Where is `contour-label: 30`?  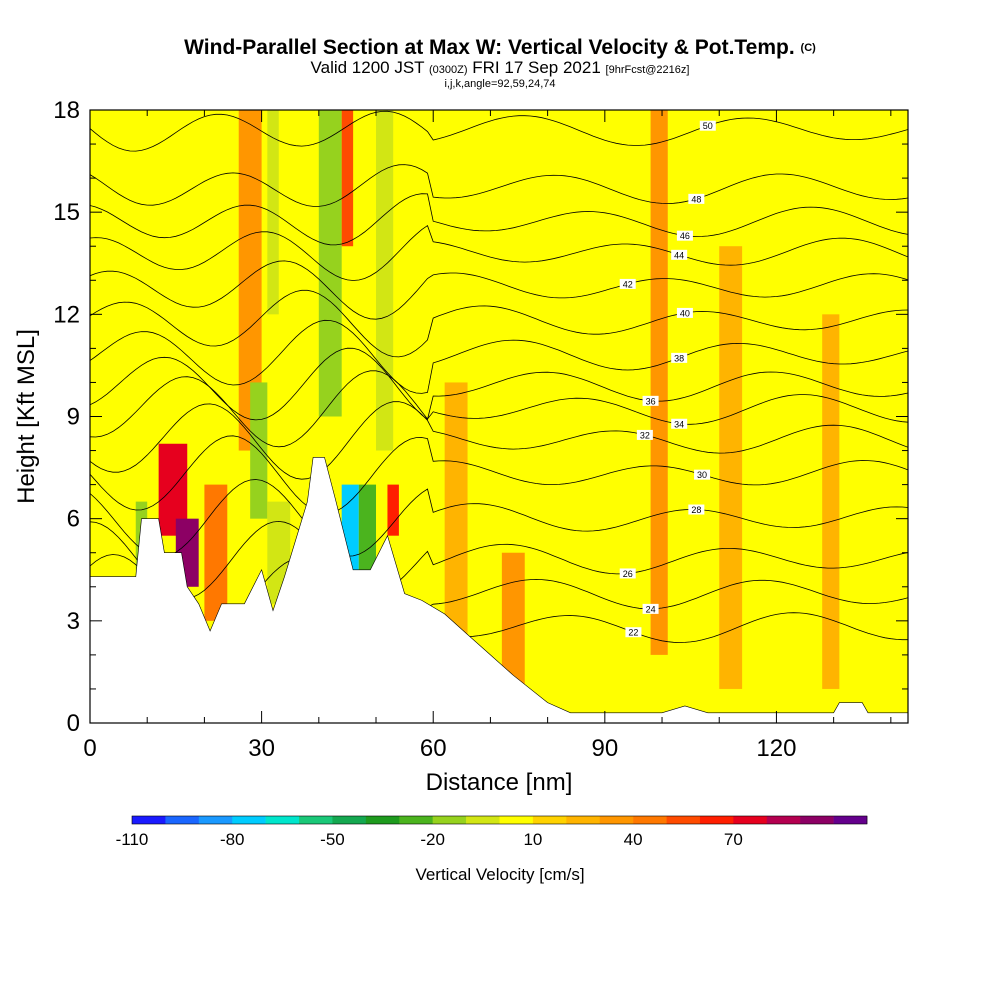 contour-label: 30 is located at coordinates (702, 475).